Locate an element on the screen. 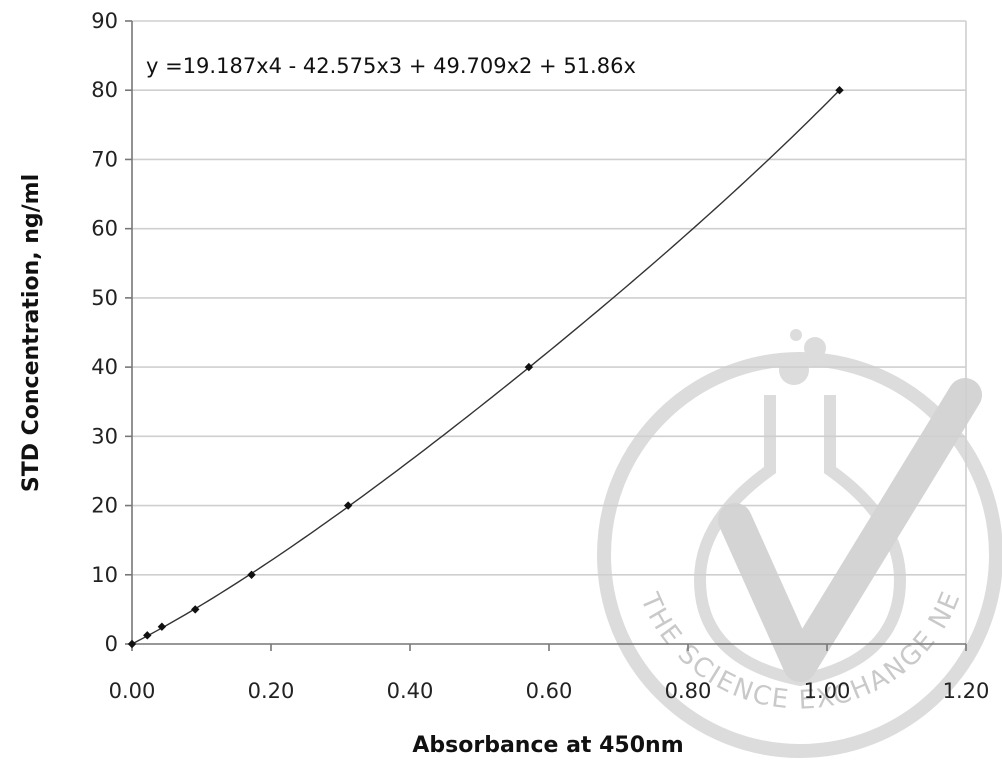 The image size is (1002, 762). x-tick-label-0.40: 0.40 is located at coordinates (410, 691).